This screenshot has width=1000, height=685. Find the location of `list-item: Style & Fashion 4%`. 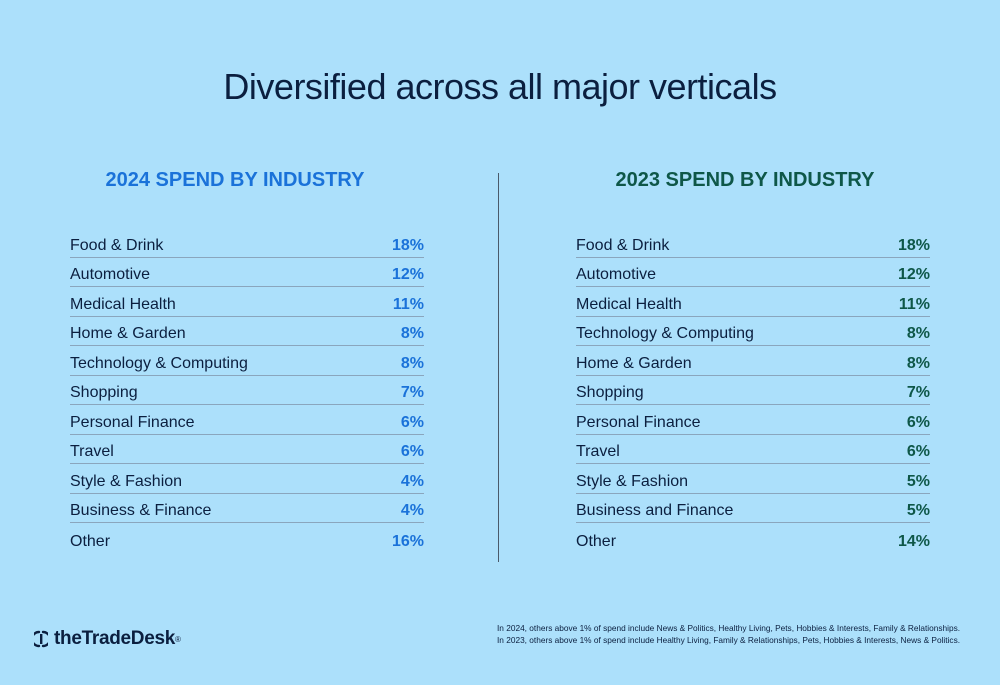

list-item: Style & Fashion 4% is located at coordinates (247, 479).